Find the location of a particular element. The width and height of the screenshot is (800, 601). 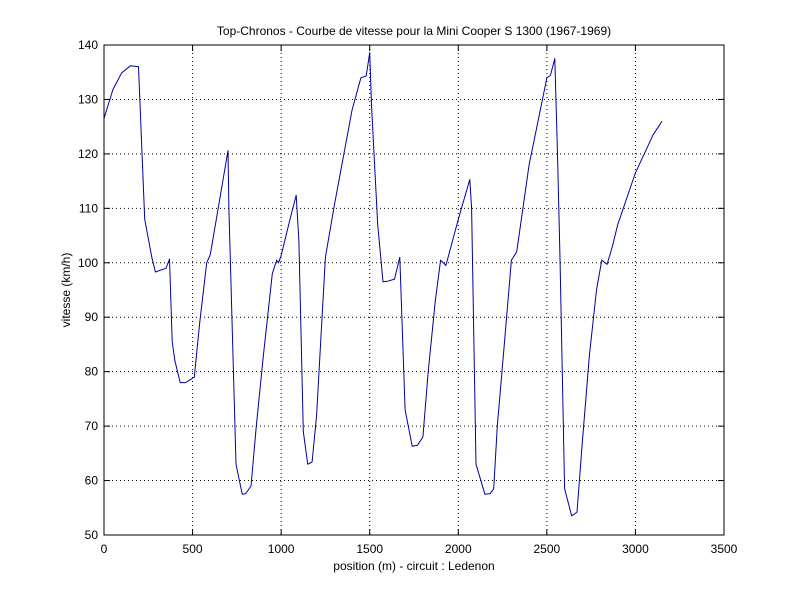

y-tick-label: 60 is located at coordinates (92, 481).